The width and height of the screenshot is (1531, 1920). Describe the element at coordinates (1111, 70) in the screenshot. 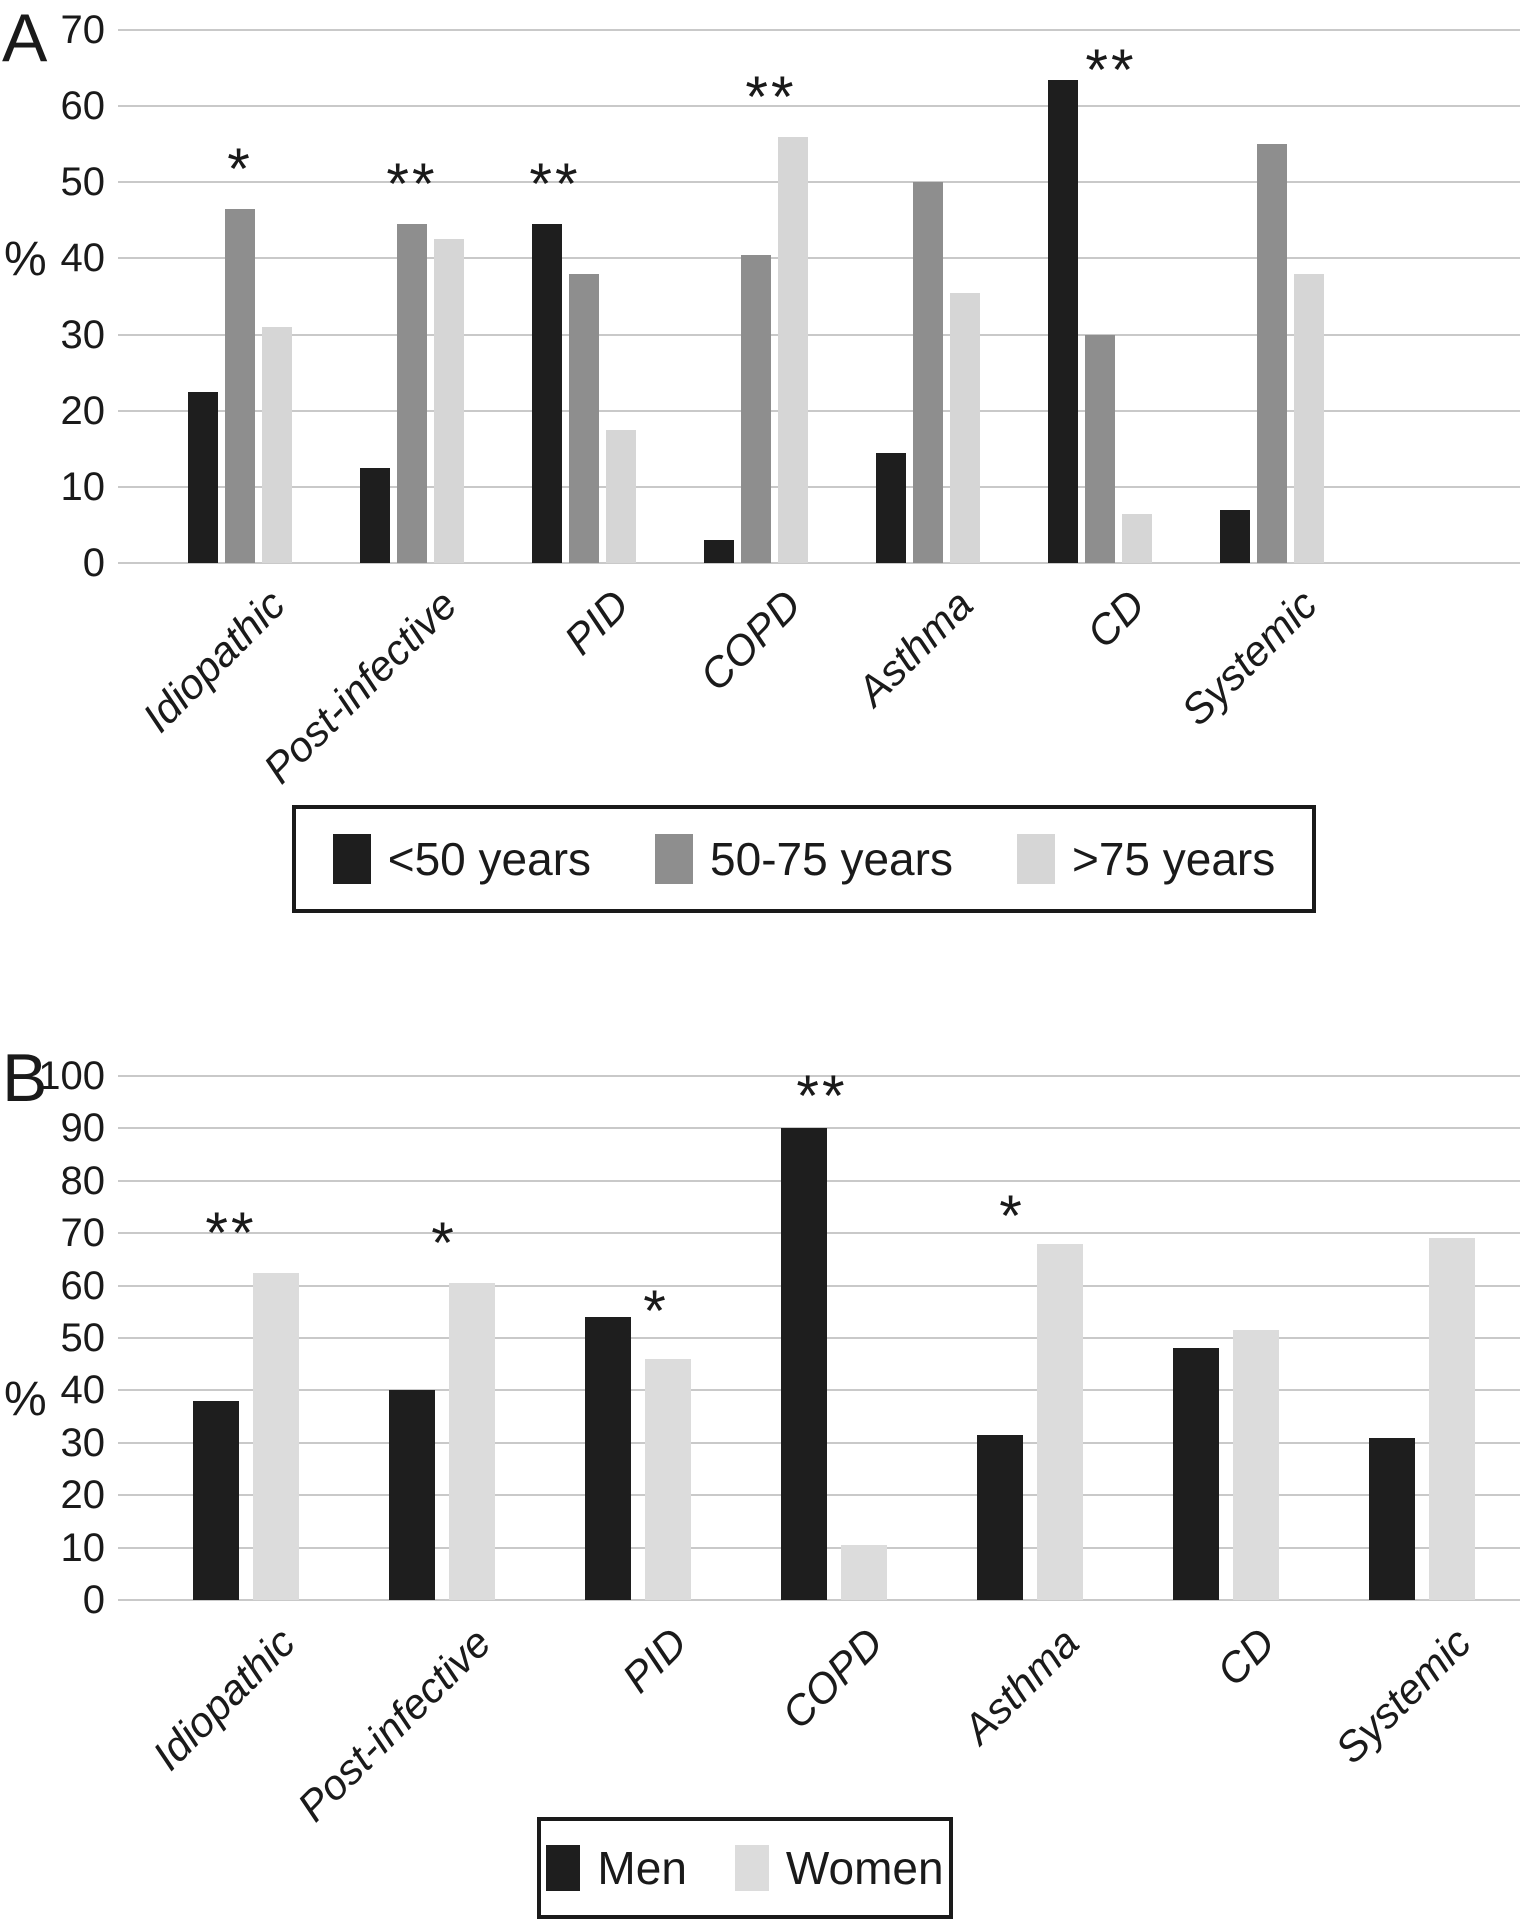

I see `significance-marker-cd: **` at that location.